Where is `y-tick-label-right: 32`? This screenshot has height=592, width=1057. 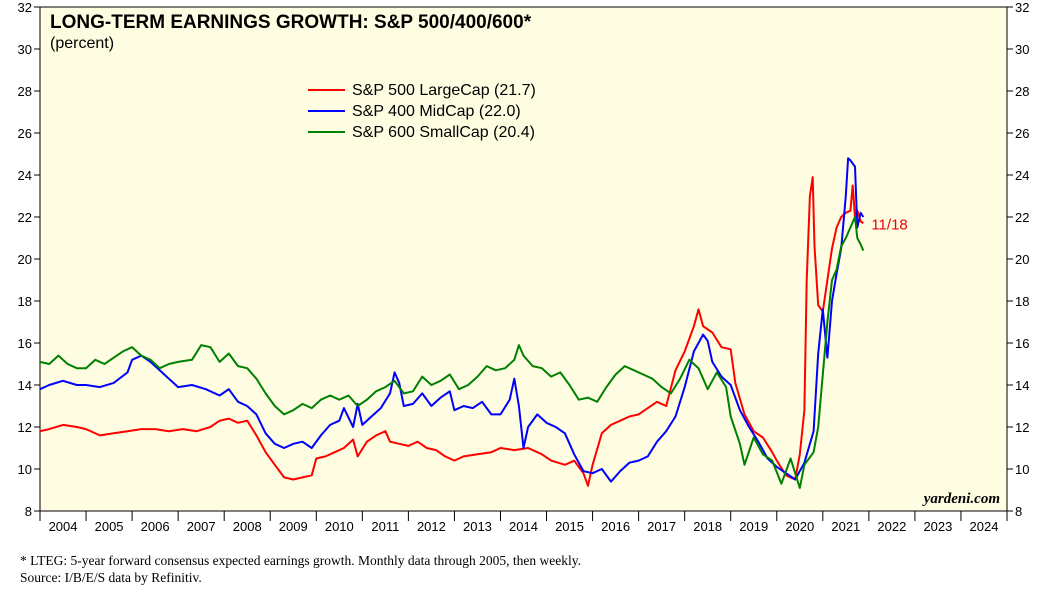 y-tick-label-right: 32 is located at coordinates (1022, 7).